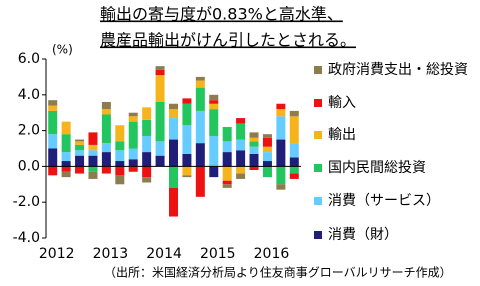  What do you see at coordinates (221, 14) in the screenshot?
I see `chart-title: 輸出の寄与度が0.83%と高水準、` at bounding box center [221, 14].